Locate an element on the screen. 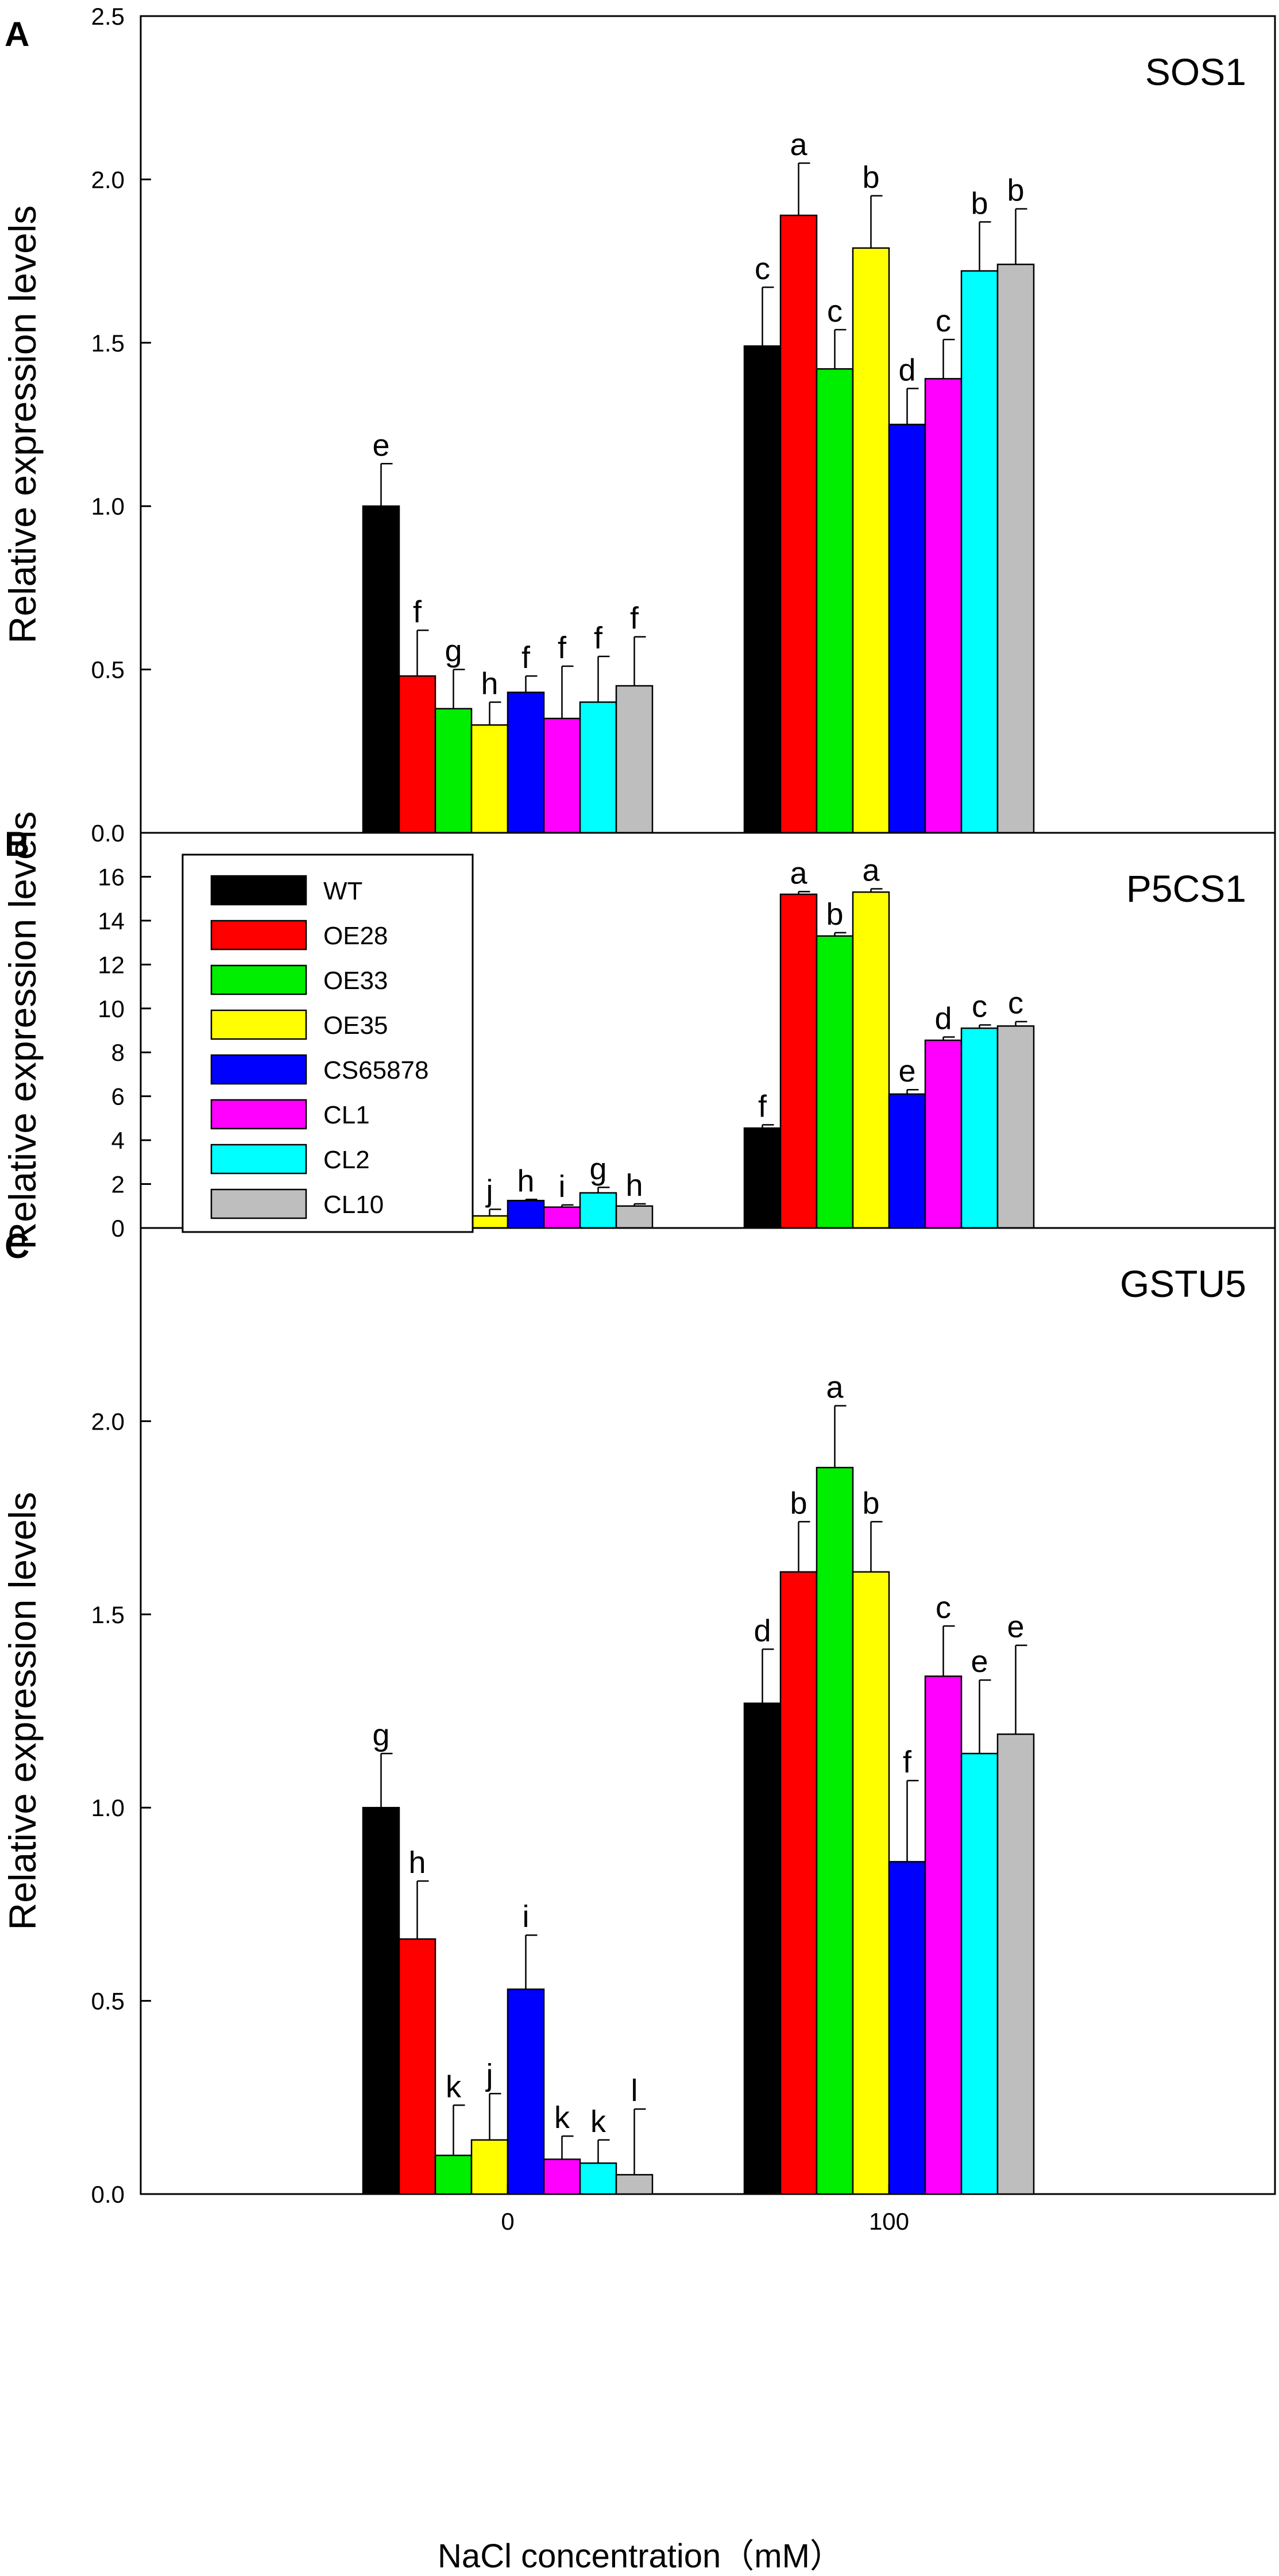  y-tick-label: 8 is located at coordinates (118, 1052).